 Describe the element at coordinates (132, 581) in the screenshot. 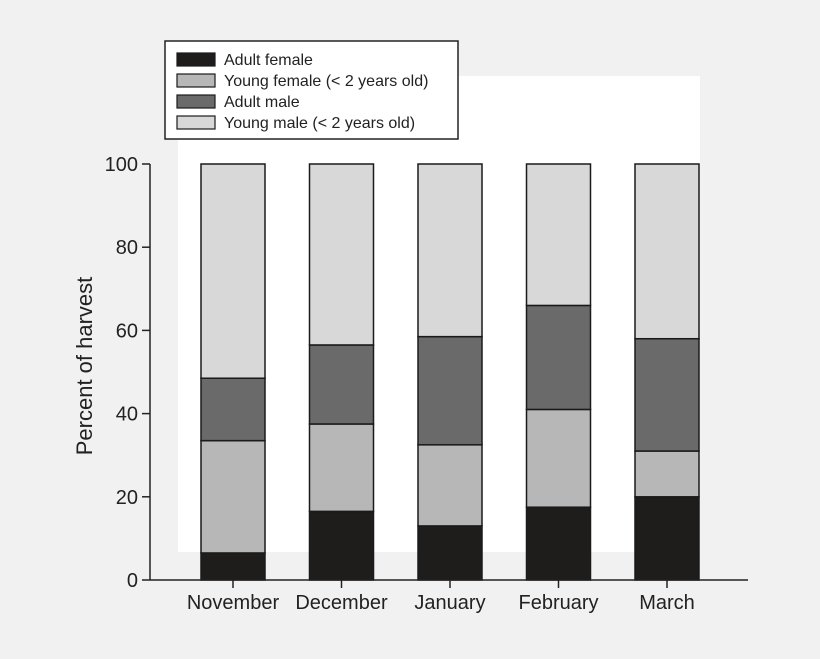

I see `y-tick-label: 0` at that location.